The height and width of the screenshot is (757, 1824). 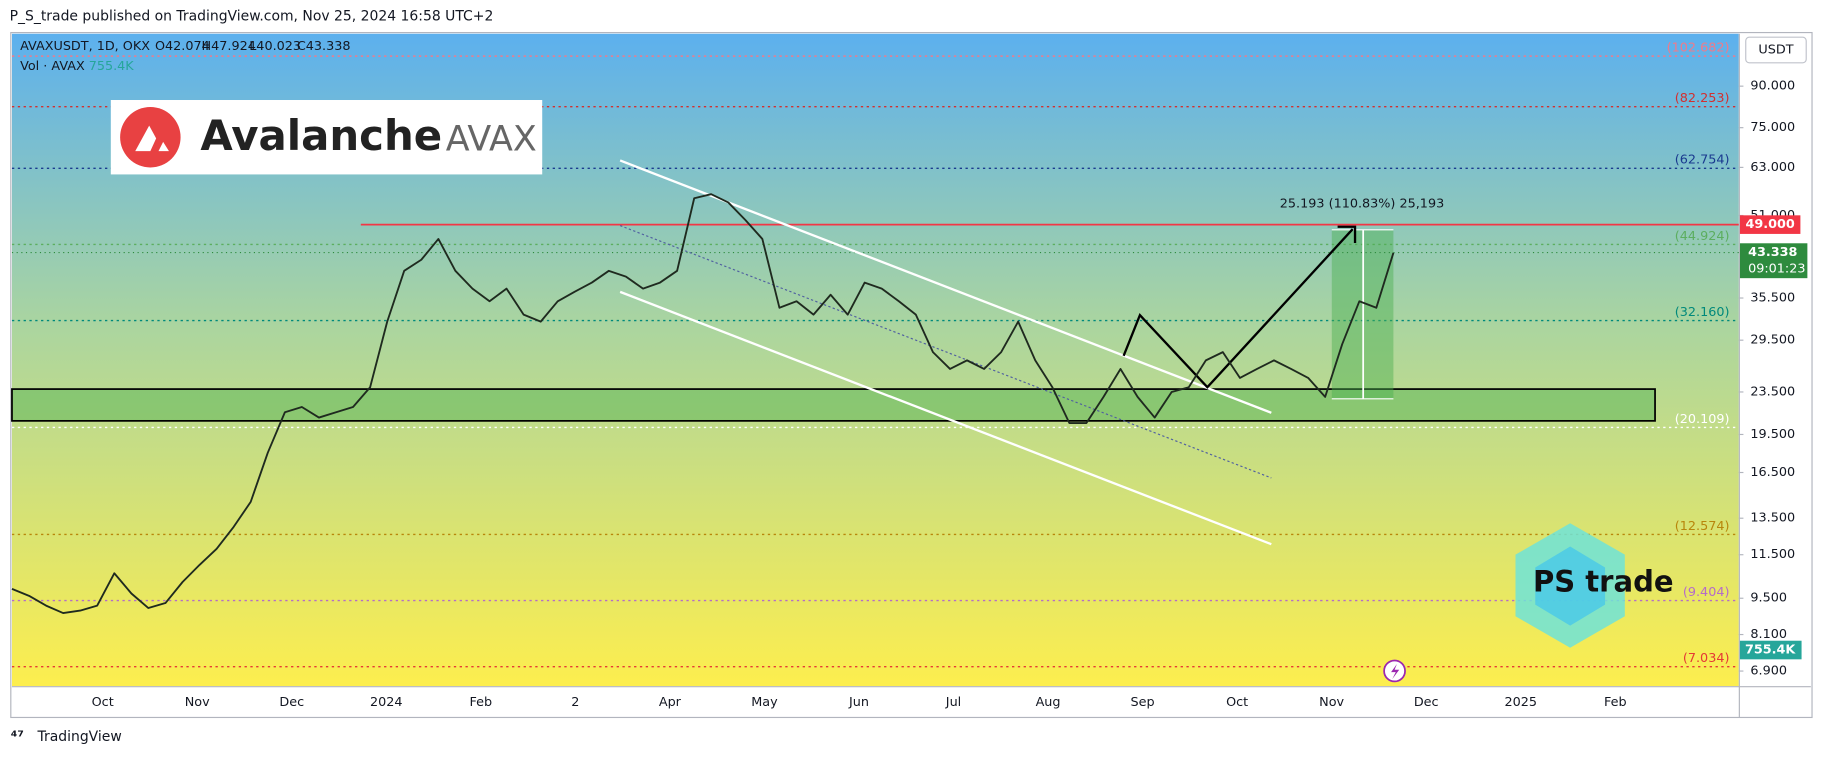 What do you see at coordinates (79, 737) in the screenshot?
I see `footer-brand: TradingView` at bounding box center [79, 737].